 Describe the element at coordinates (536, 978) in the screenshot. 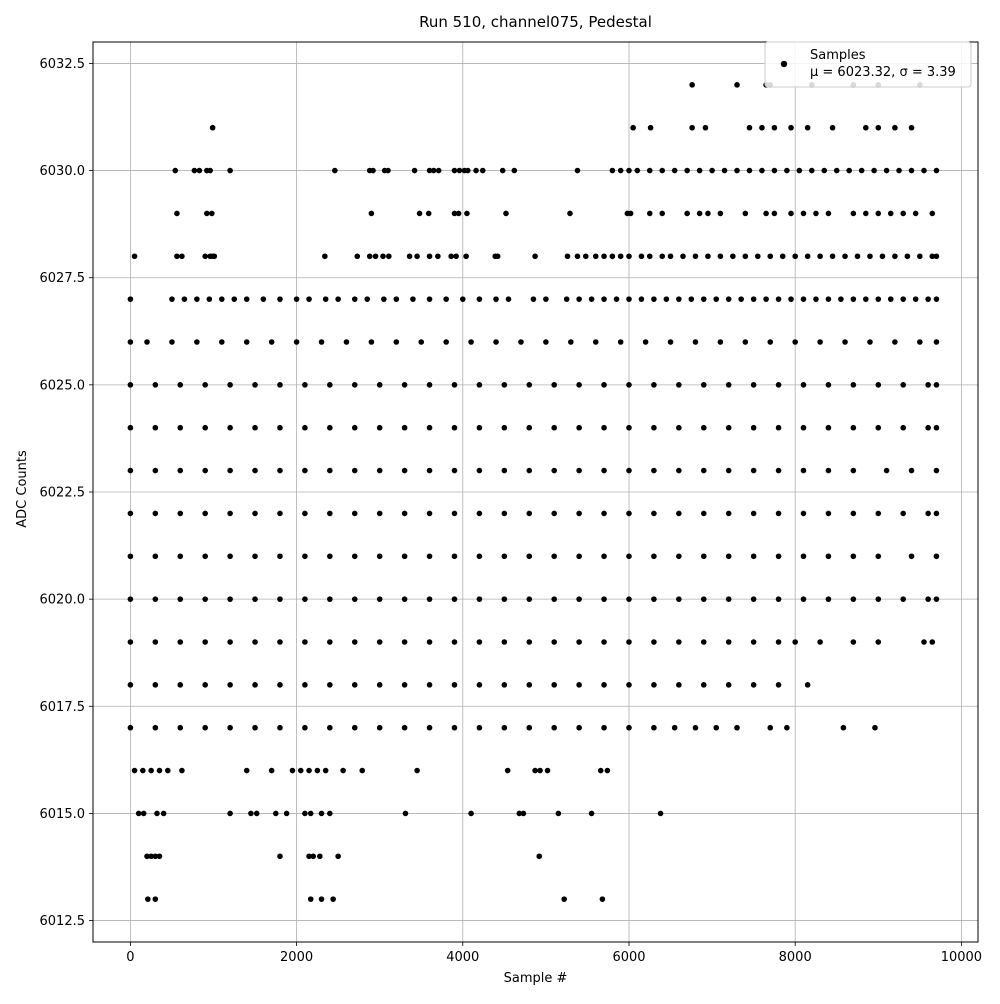

I see `x-axis-label: Sample #` at that location.